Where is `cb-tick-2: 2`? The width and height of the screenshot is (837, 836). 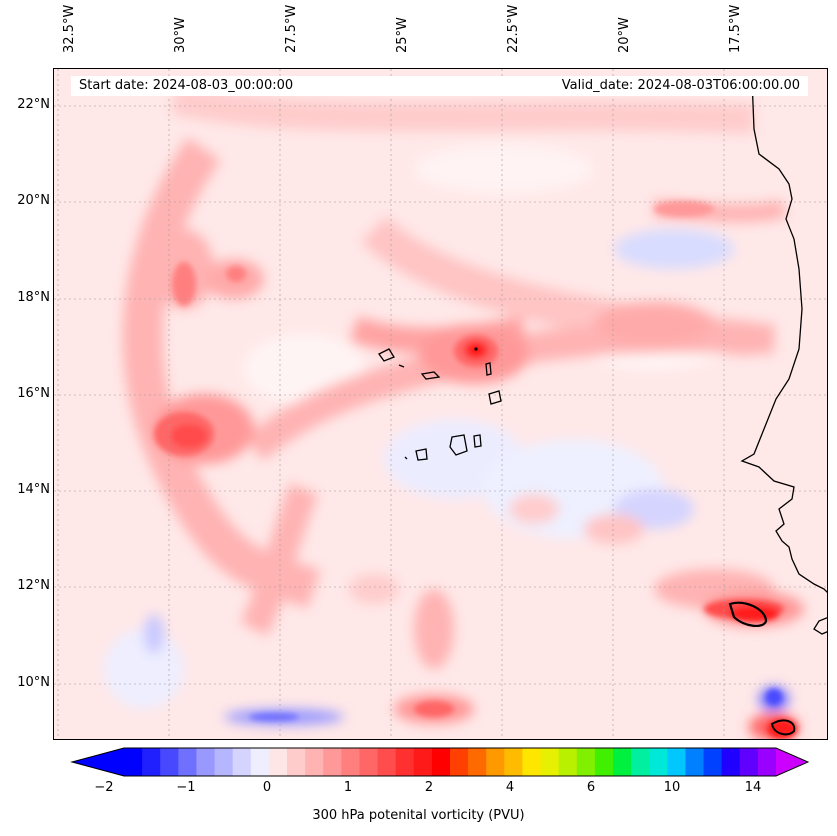 cb-tick-2: 2 is located at coordinates (429, 787).